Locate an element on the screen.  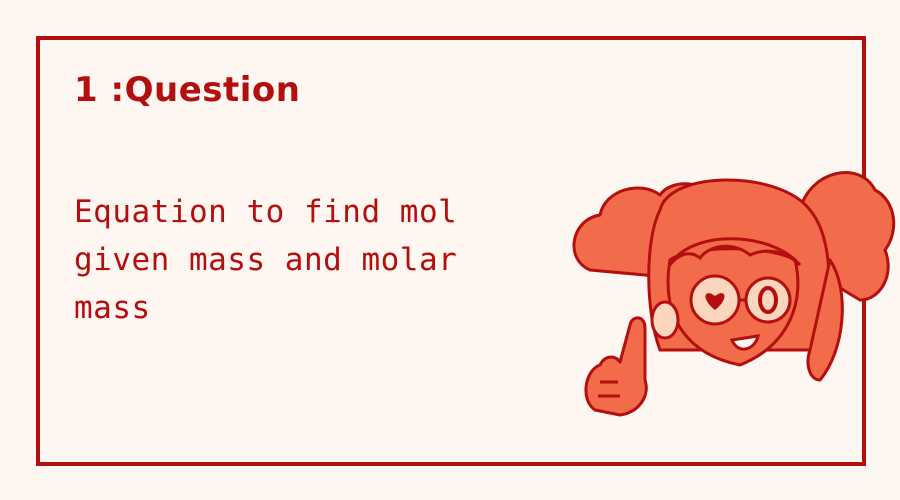
ear is located at coordinates (665, 320).